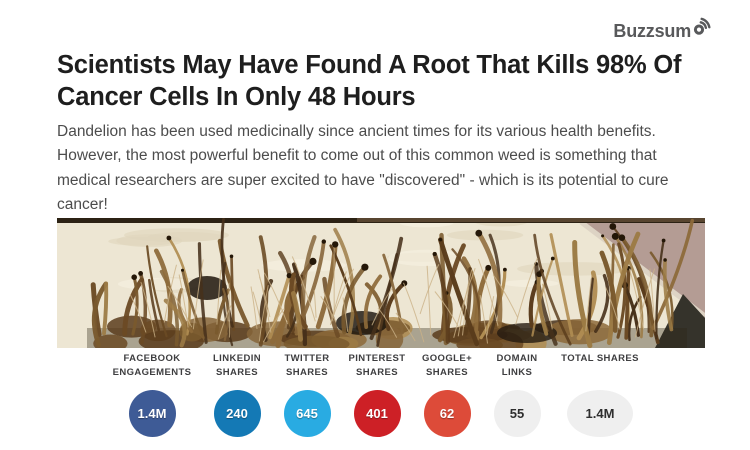  I want to click on metric-column: PINTEREST SHARES 401, so click(377, 394).